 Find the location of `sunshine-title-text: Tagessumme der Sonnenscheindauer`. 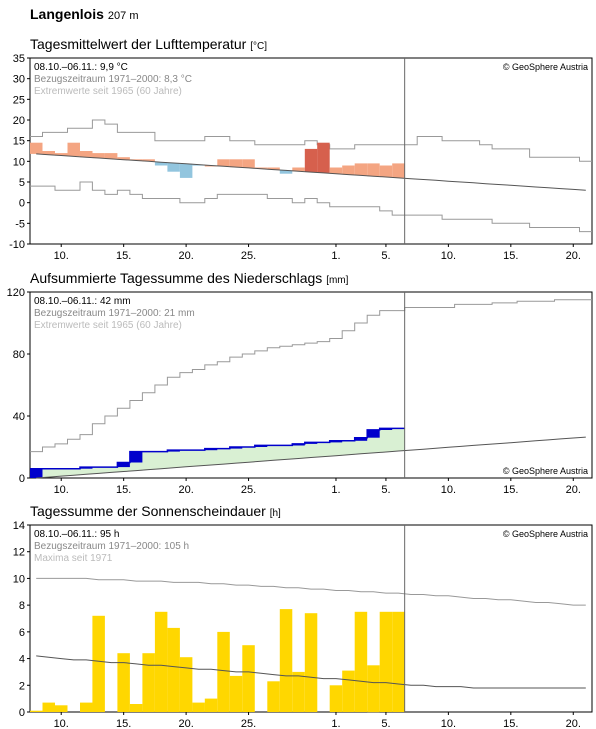

sunshine-title-text: Tagessumme der Sonnenscheindauer is located at coordinates (148, 511).